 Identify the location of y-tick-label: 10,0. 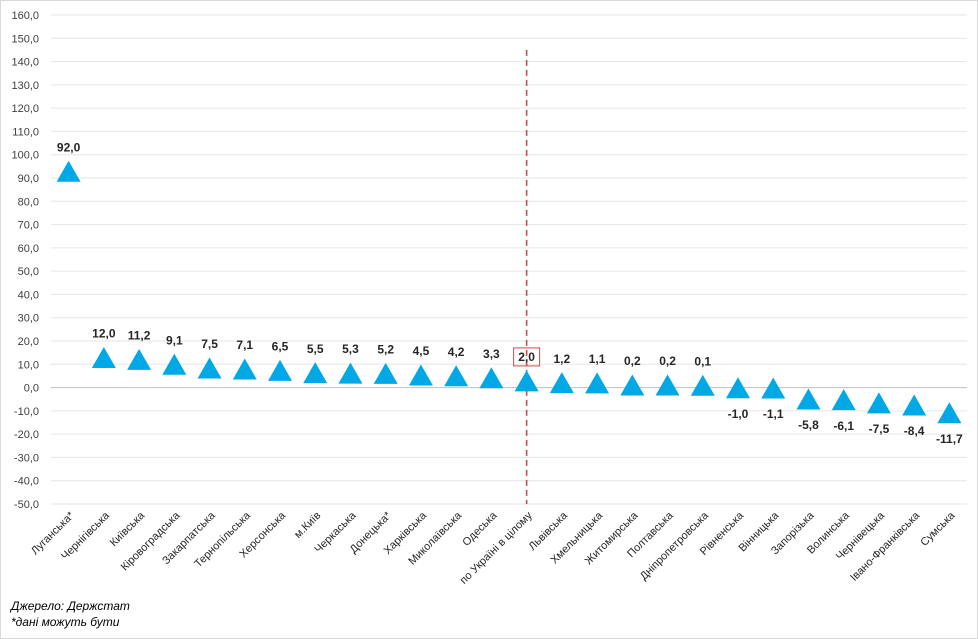
(28, 365).